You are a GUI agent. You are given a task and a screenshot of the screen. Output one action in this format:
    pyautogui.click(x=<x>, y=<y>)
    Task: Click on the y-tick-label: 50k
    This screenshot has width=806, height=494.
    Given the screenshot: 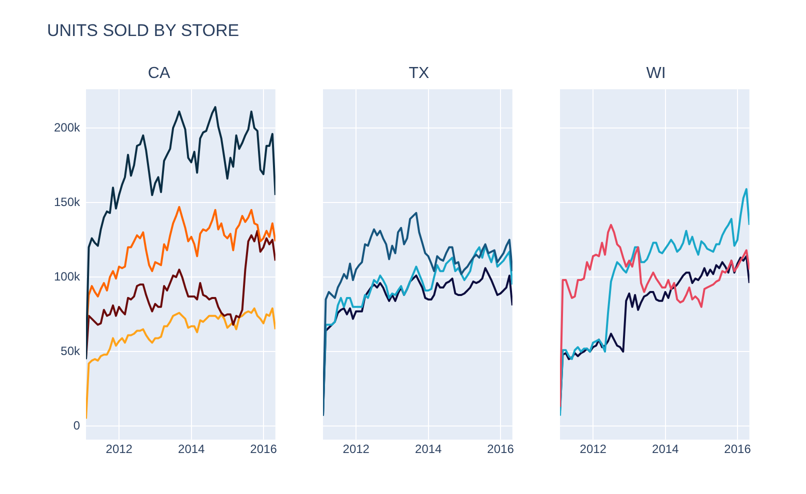 What is the action you would take?
    pyautogui.click(x=70, y=351)
    